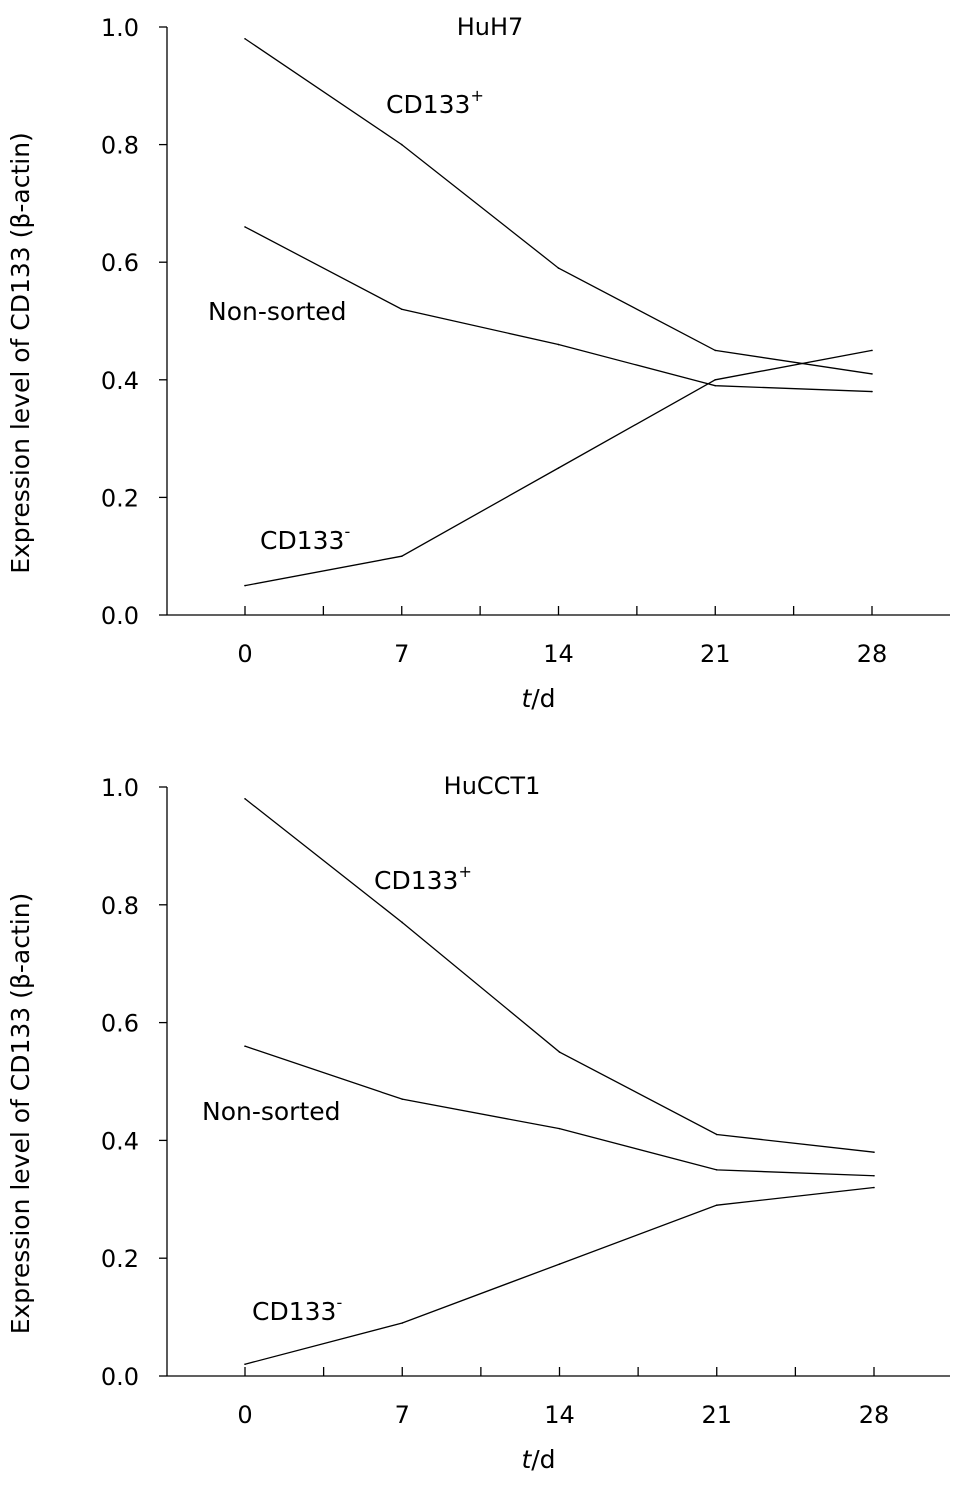  I want to click on chart-title: HuCCT1, so click(492, 786).